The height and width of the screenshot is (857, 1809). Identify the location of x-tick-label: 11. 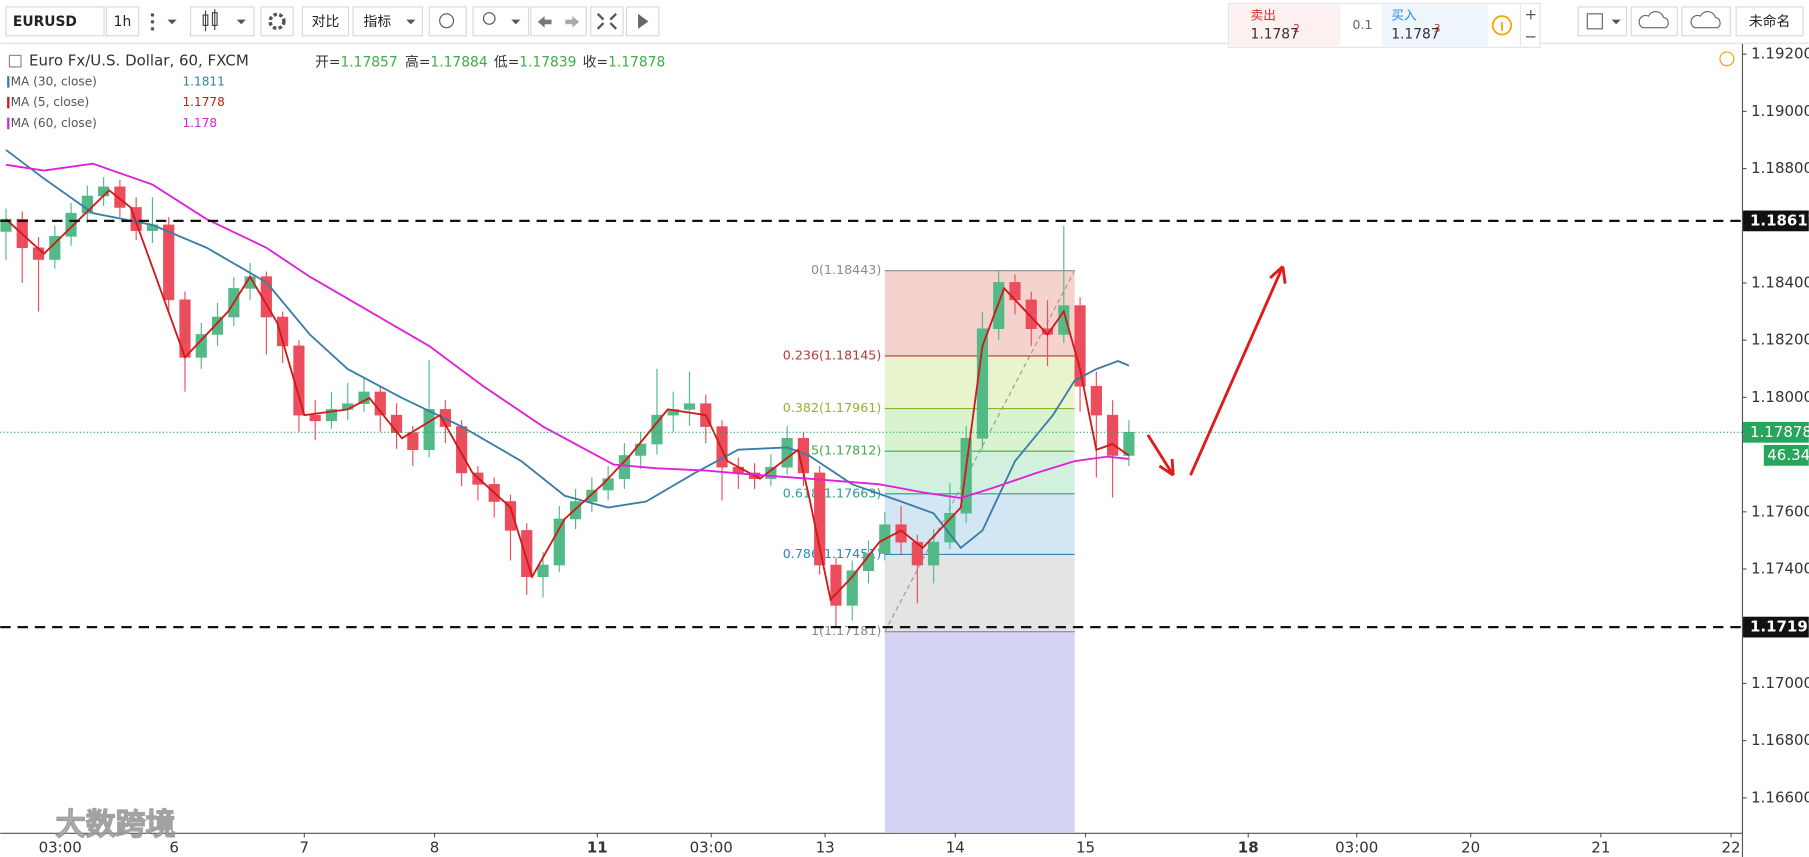
(597, 847).